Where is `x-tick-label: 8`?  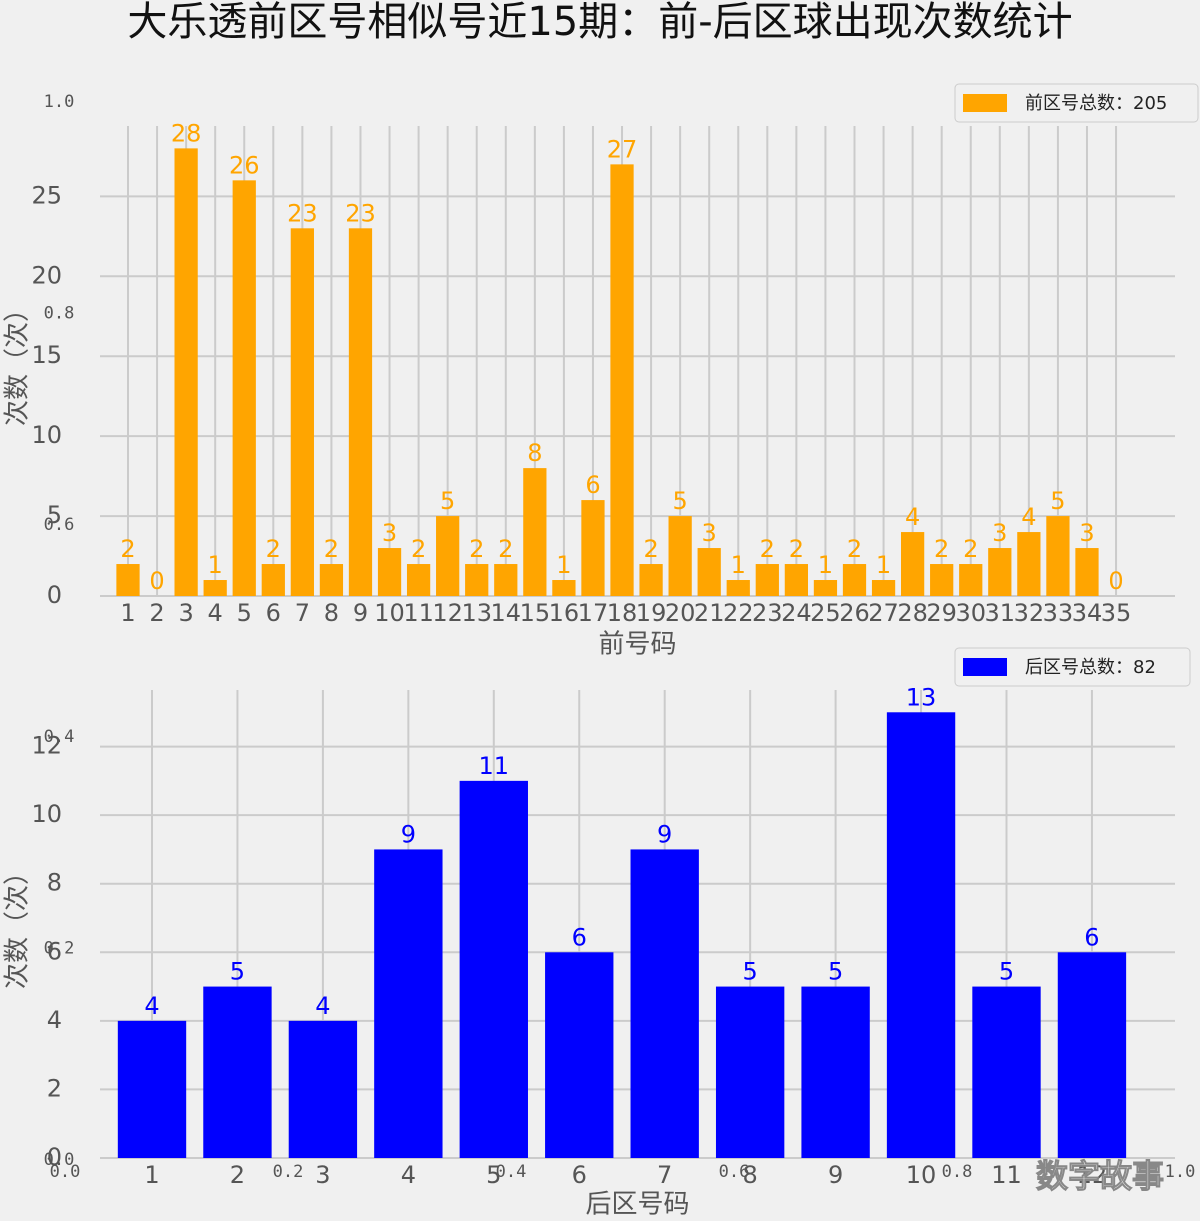
x-tick-label: 8 is located at coordinates (331, 613).